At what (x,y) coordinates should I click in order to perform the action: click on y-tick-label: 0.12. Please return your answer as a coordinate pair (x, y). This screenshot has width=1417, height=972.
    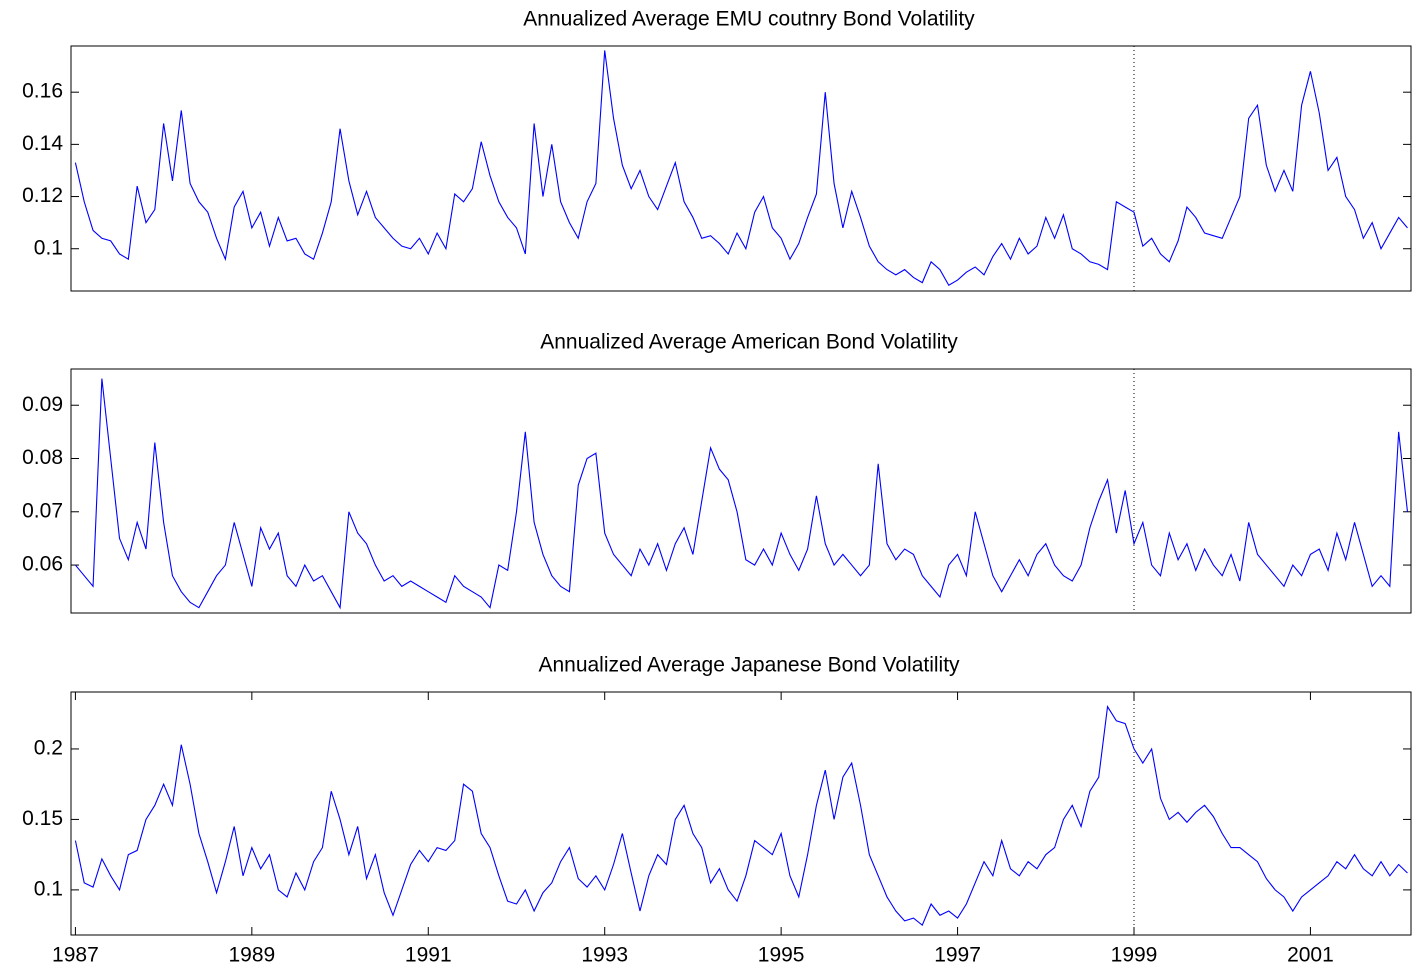
    Looking at the image, I should click on (42, 195).